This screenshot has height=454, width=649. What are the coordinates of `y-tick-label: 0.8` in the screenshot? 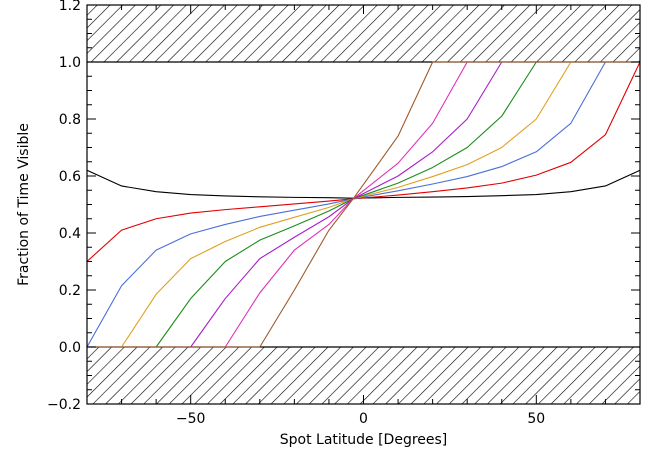 It's located at (70, 120).